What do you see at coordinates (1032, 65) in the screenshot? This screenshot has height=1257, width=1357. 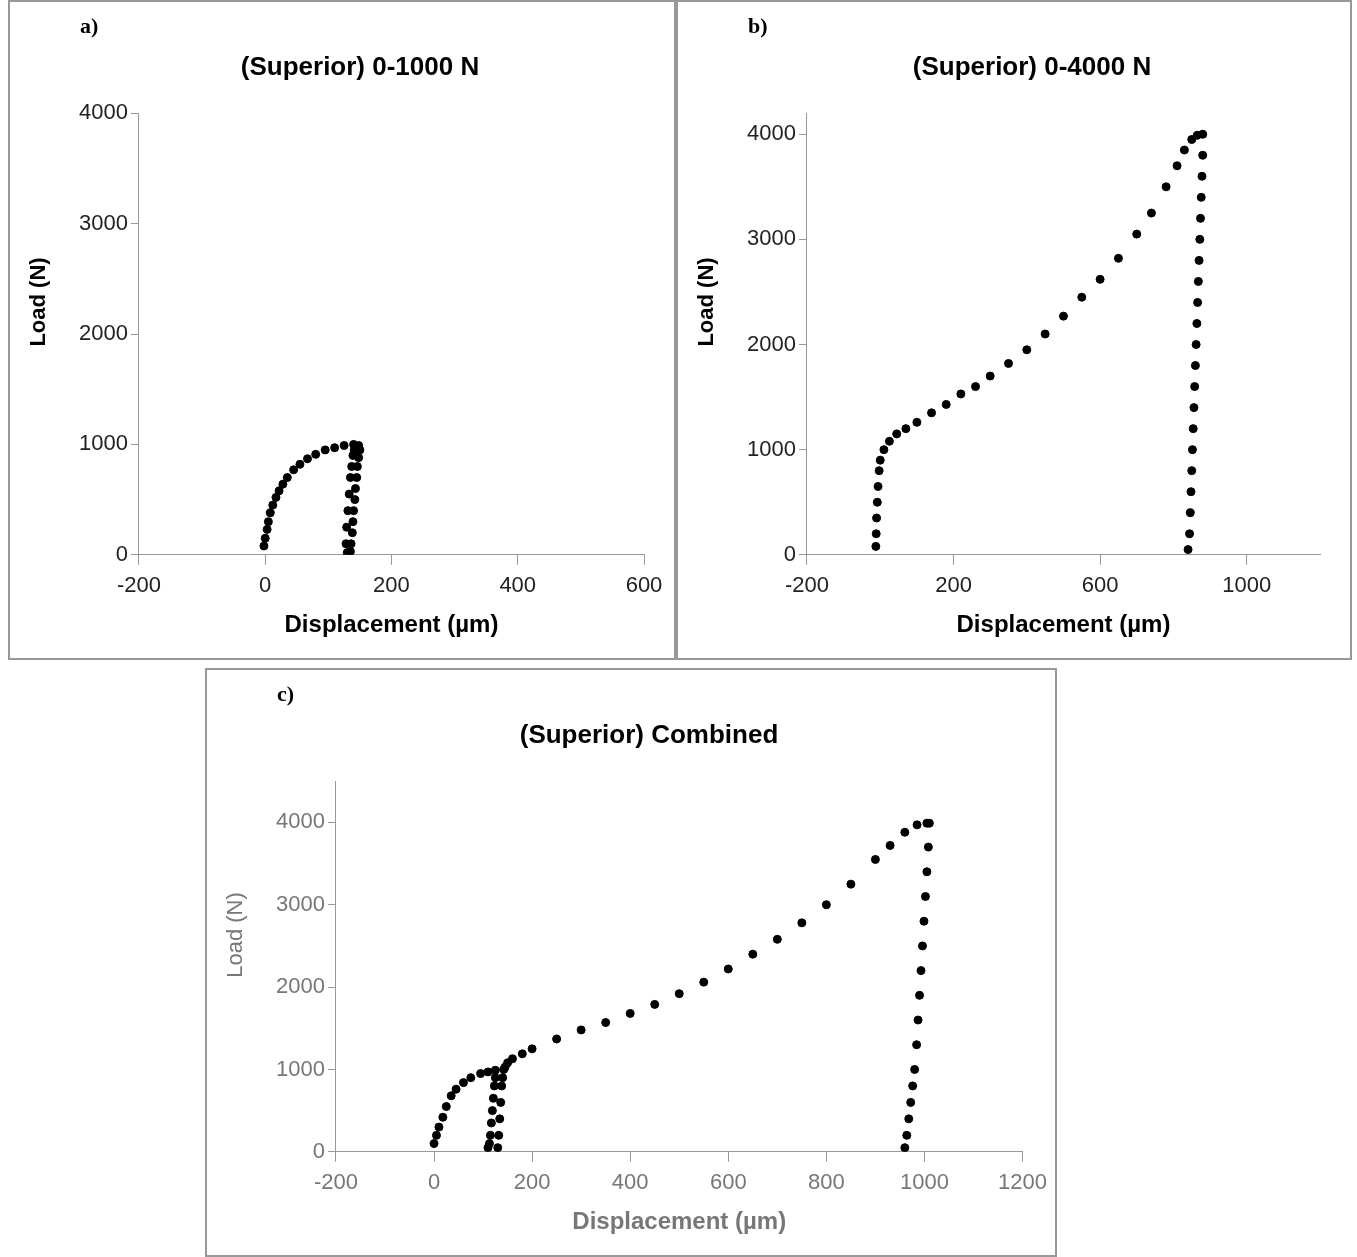 I see `chart-title: (Superior) 0-4000 N` at bounding box center [1032, 65].